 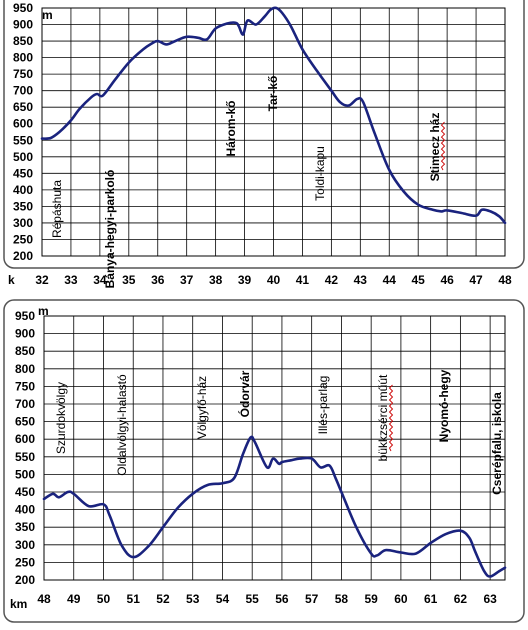 I want to click on x-unit-label: km, so click(x=18, y=604).